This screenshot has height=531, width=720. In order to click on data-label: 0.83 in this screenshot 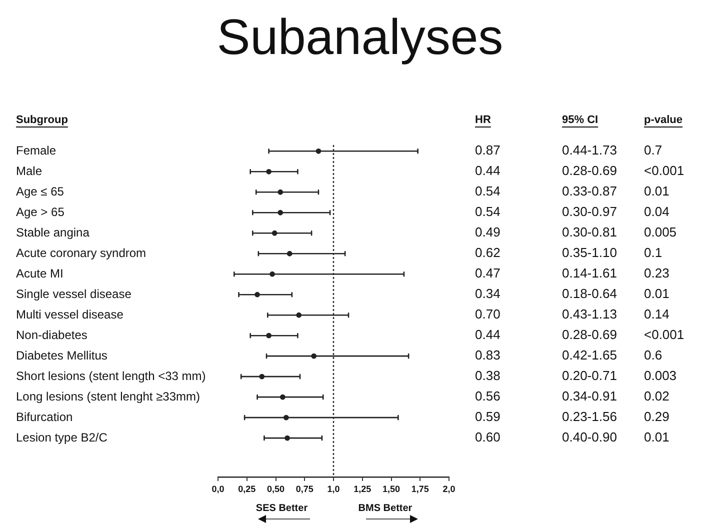, I will do `click(487, 355)`.